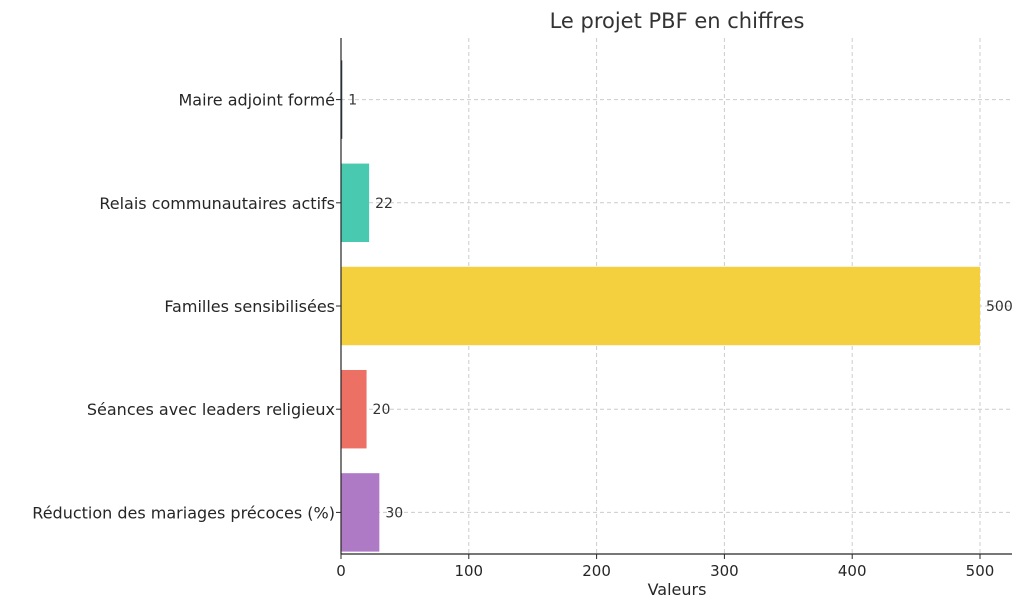 Image resolution: width=1024 pixels, height=609 pixels. I want to click on x-tick-label: 400, so click(852, 571).